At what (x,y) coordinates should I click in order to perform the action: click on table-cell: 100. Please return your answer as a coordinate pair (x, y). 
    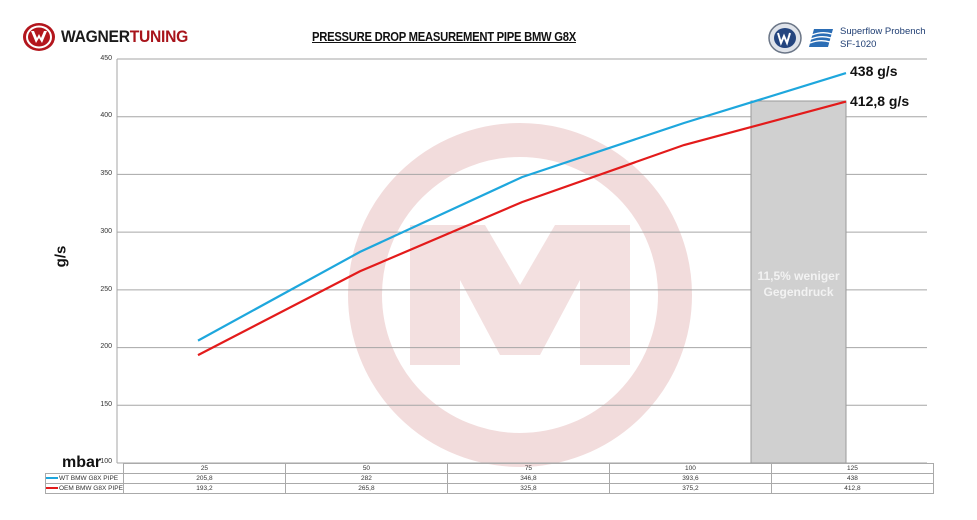
    Looking at the image, I should click on (690, 468).